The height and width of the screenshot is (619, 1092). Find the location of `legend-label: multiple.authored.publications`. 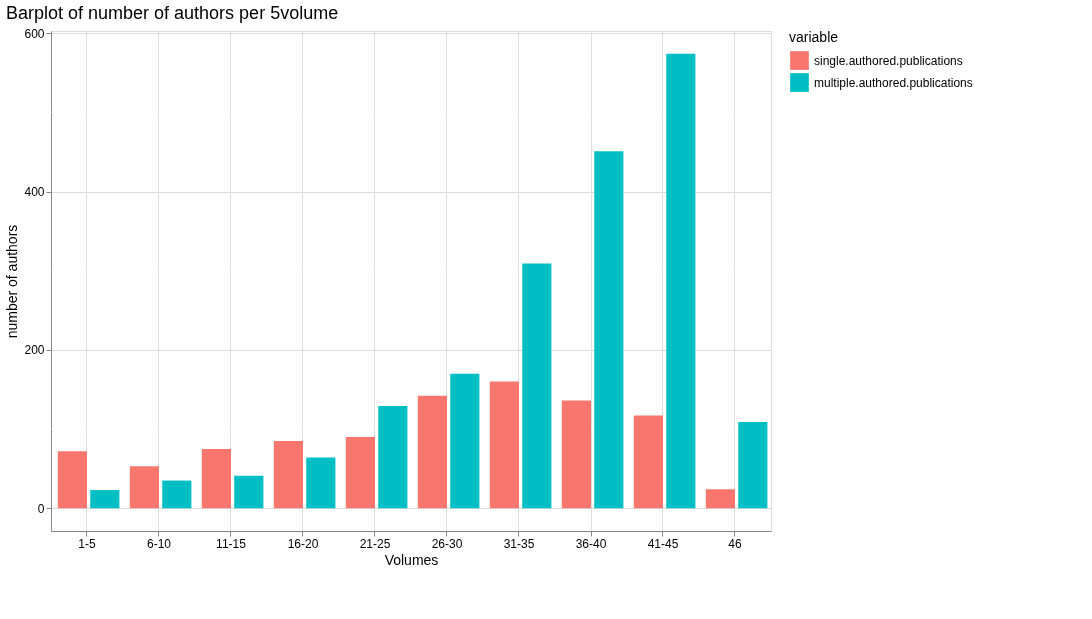

legend-label: multiple.authored.publications is located at coordinates (893, 82).